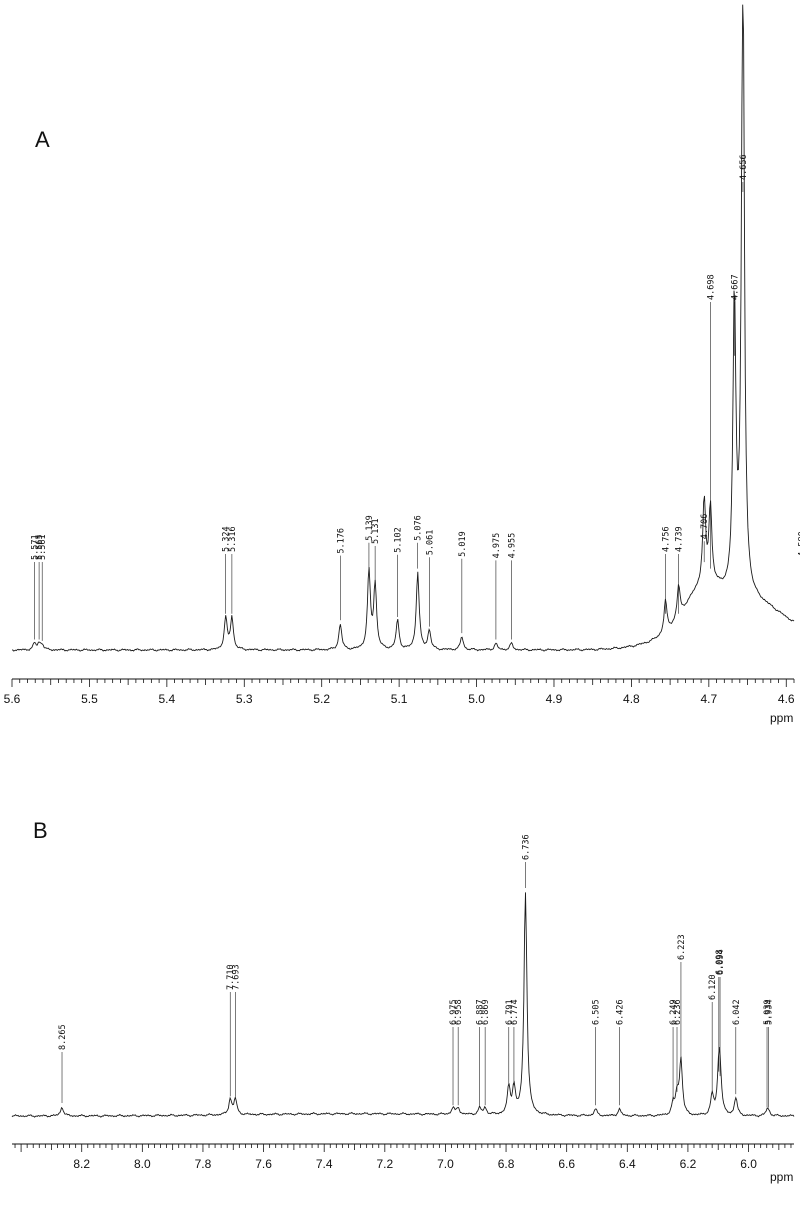 The image size is (800, 1208). What do you see at coordinates (799, 544) in the screenshot?
I see `peak-label: 4.580` at bounding box center [799, 544].